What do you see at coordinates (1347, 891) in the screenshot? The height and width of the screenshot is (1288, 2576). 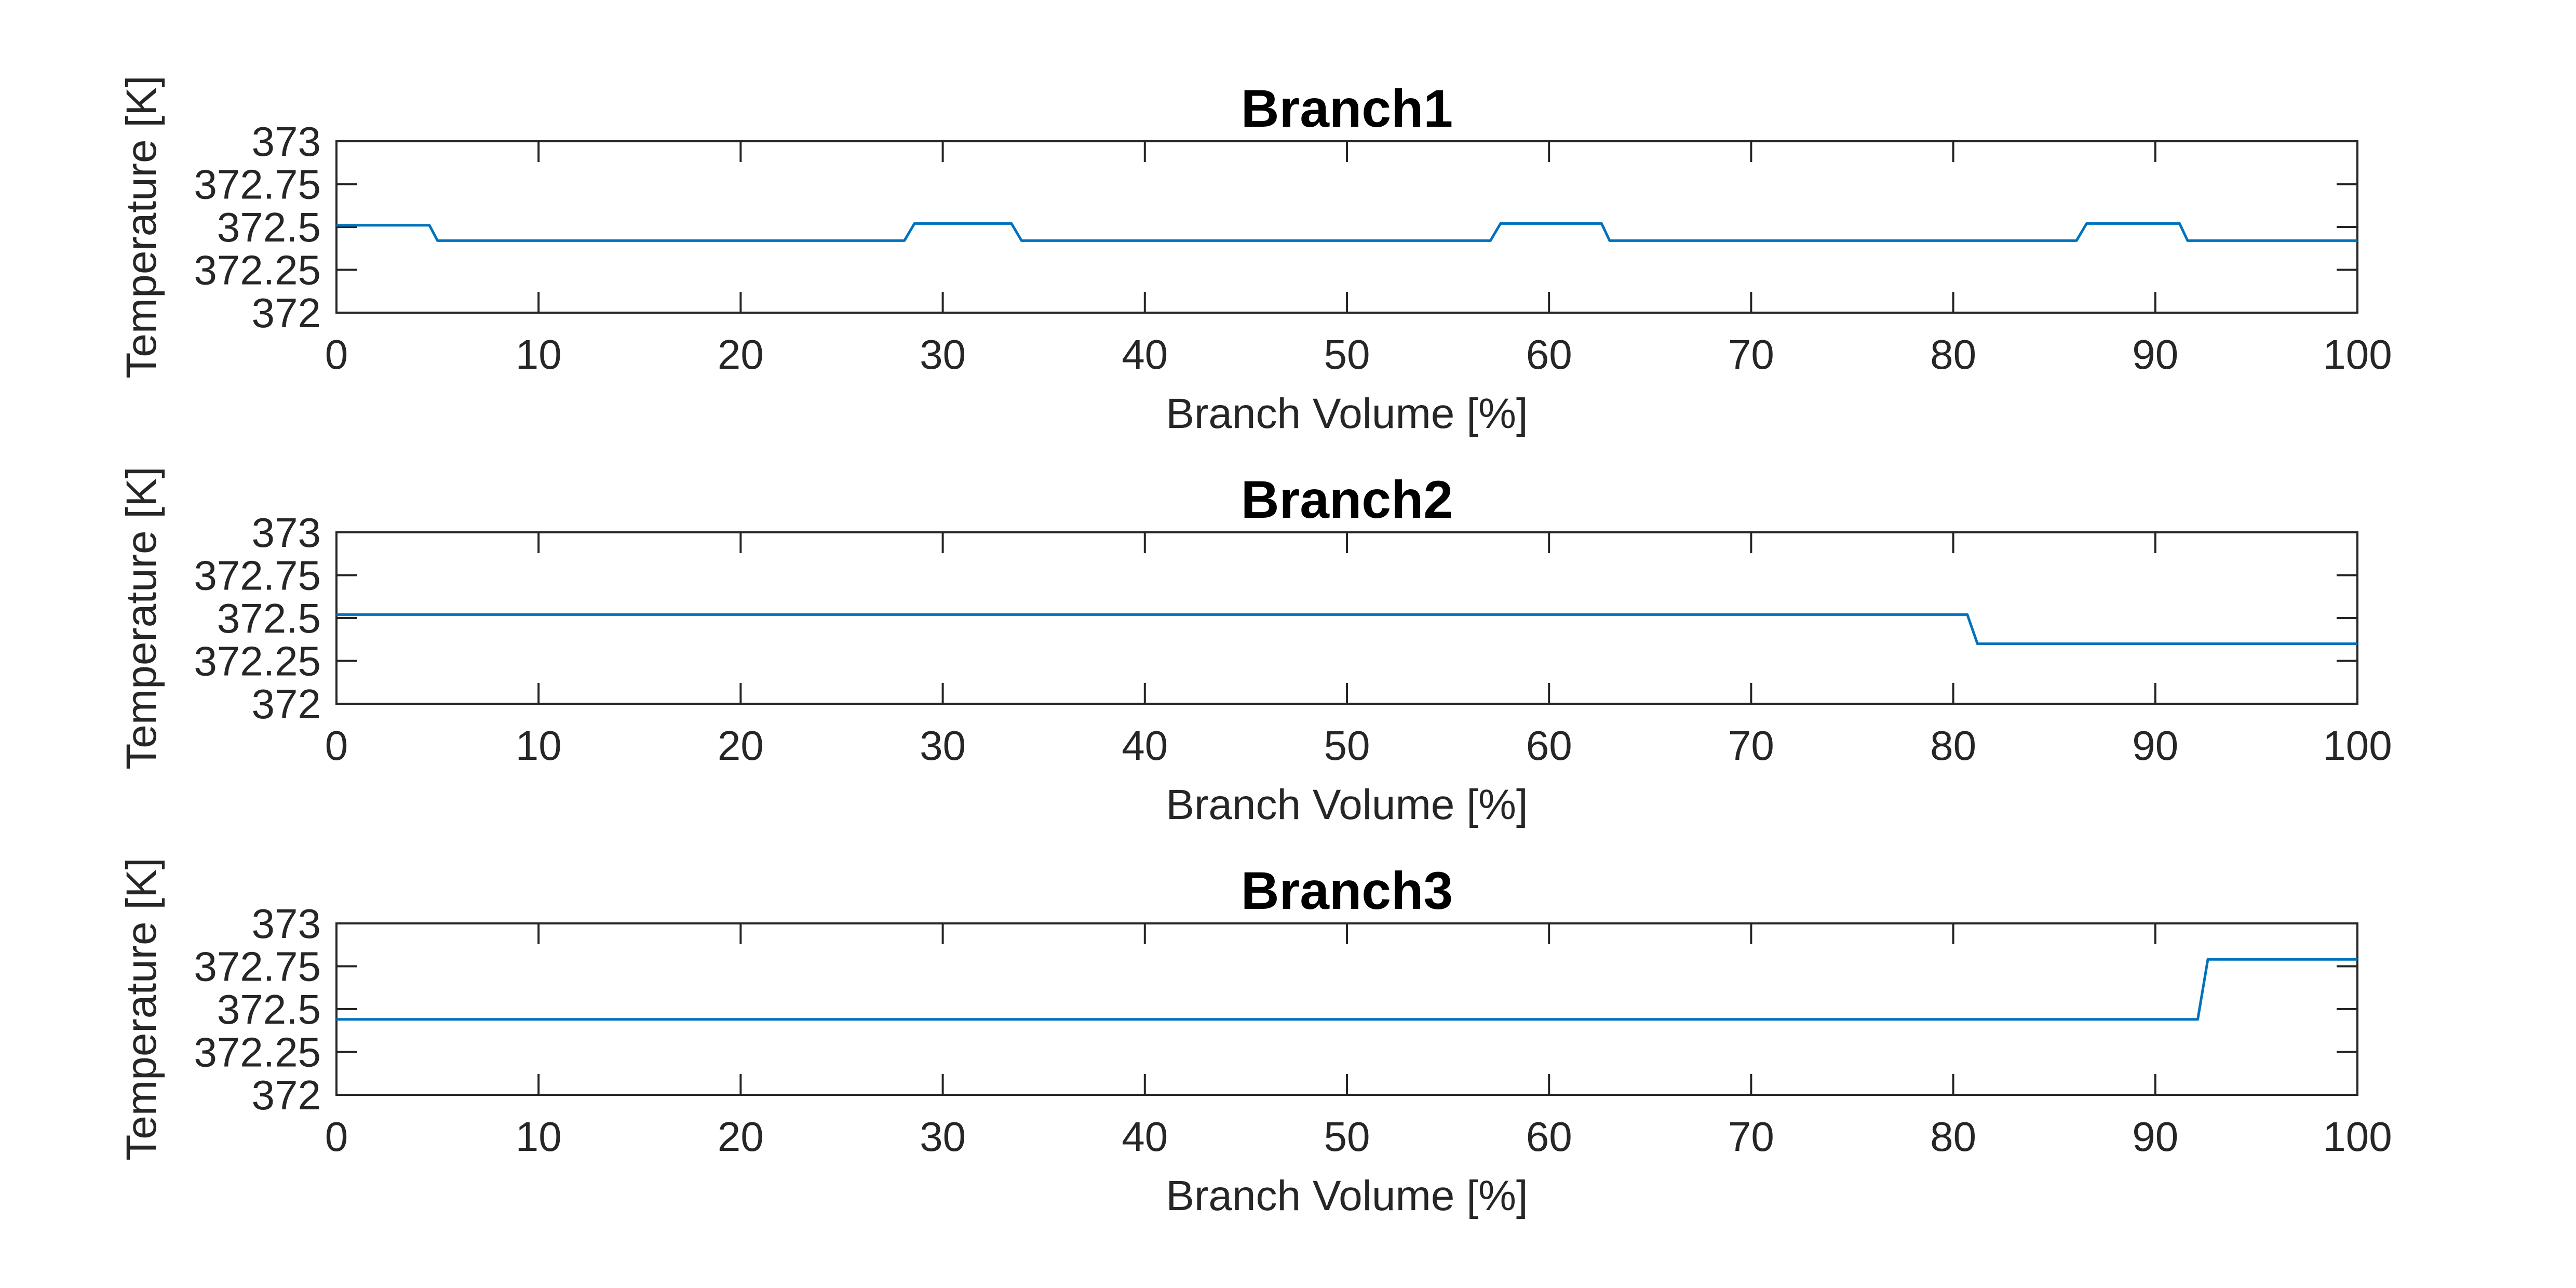 I see `chart-title: Branch3` at bounding box center [1347, 891].